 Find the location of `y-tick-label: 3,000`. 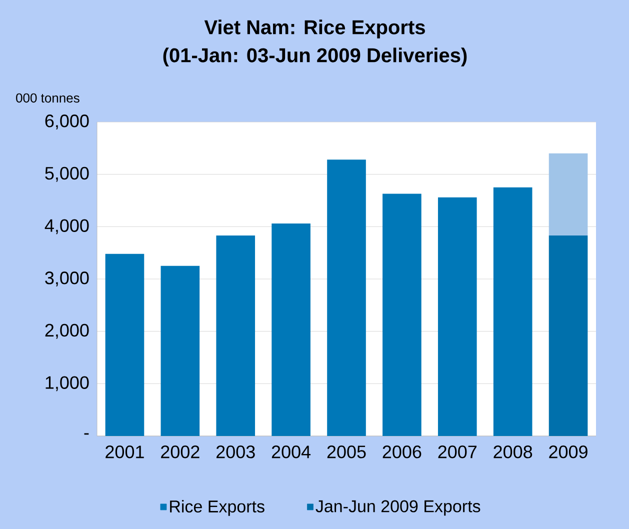

y-tick-label: 3,000 is located at coordinates (67, 279).